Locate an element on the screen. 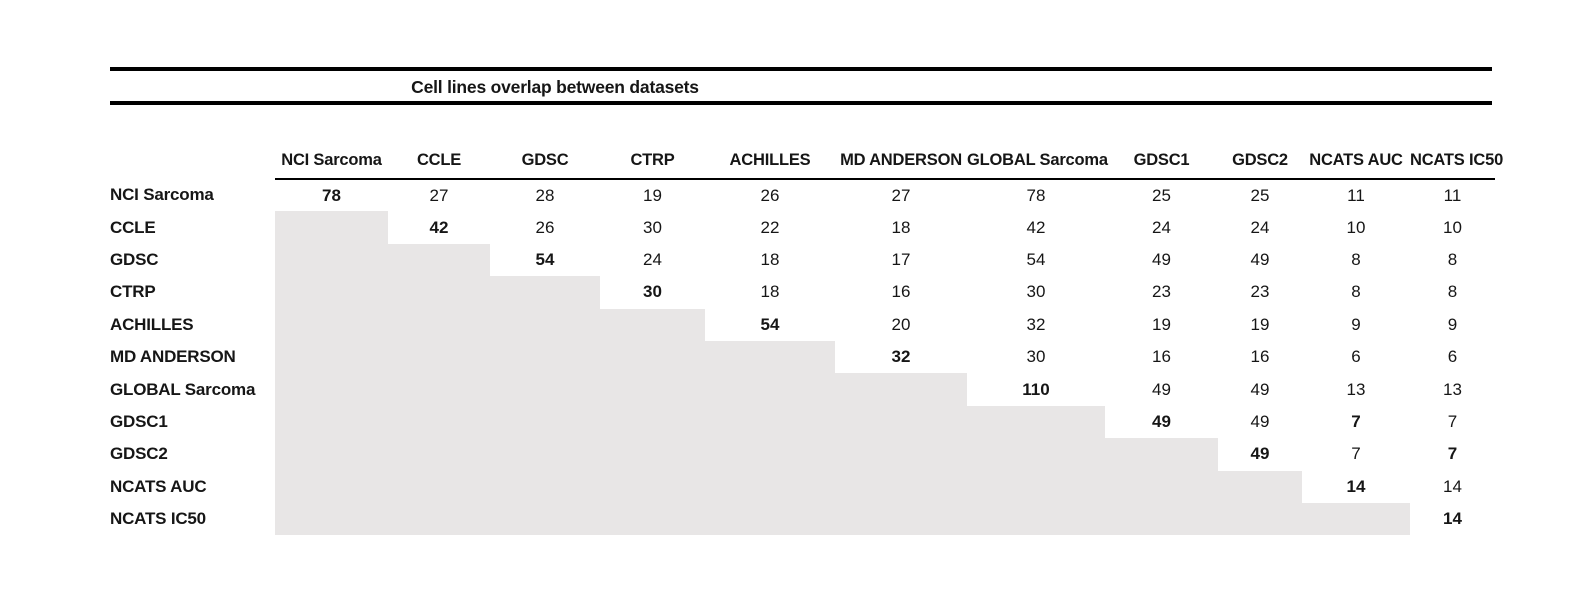  column-header-ccle: CCLE is located at coordinates (439, 156).